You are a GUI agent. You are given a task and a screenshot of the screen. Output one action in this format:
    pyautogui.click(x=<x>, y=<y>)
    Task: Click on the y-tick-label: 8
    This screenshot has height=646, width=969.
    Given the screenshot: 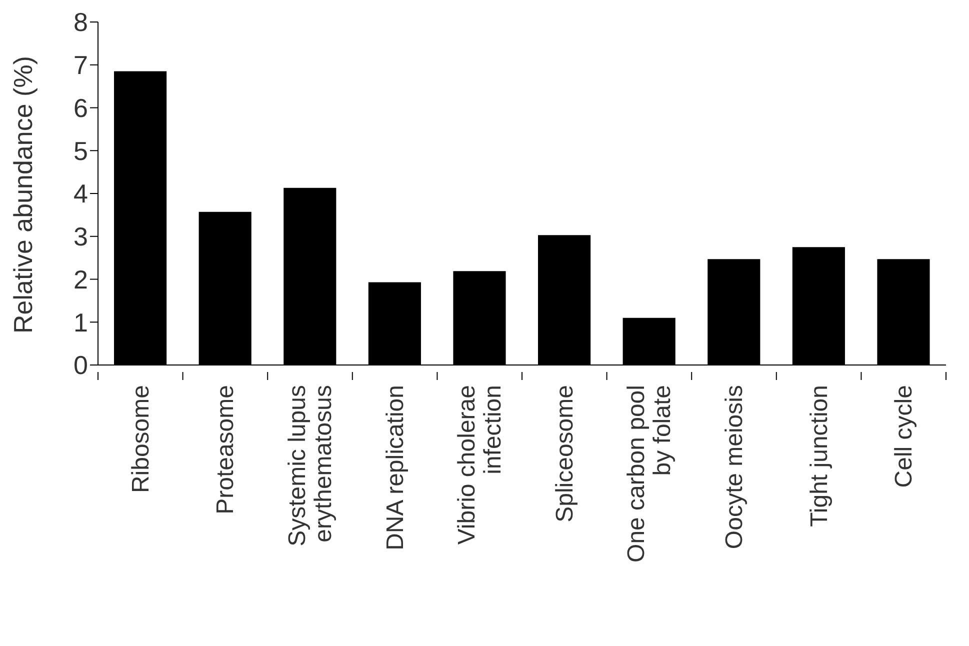 What is the action you would take?
    pyautogui.click(x=81, y=22)
    